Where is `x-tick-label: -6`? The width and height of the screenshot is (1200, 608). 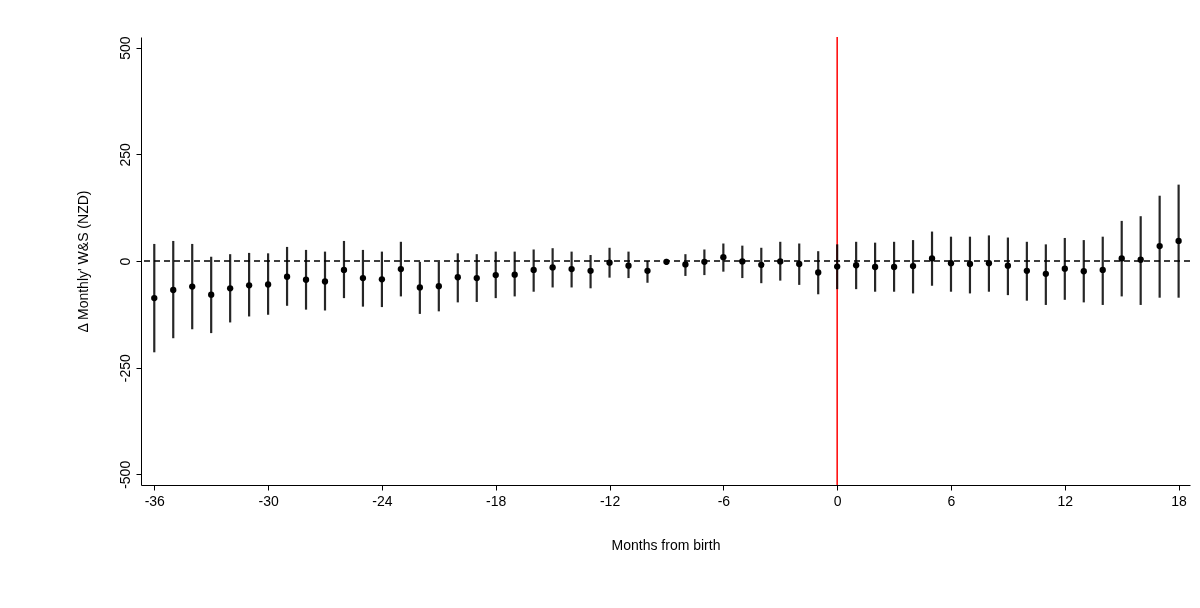 x-tick-label: -6 is located at coordinates (724, 500).